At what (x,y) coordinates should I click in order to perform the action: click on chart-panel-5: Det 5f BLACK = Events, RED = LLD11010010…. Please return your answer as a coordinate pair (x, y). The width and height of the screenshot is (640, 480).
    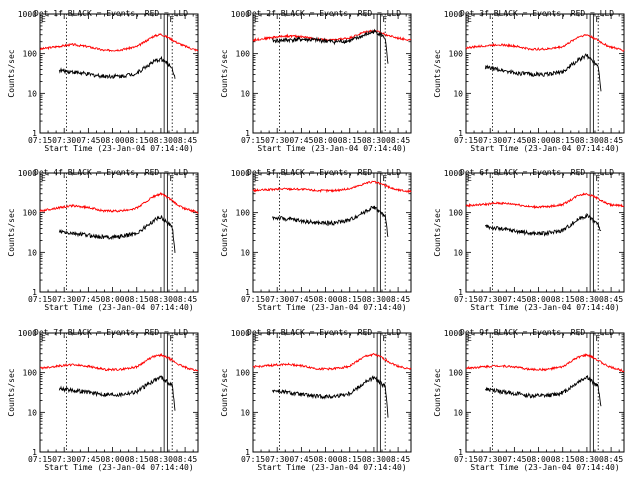
    Looking at the image, I should click on (316, 240).